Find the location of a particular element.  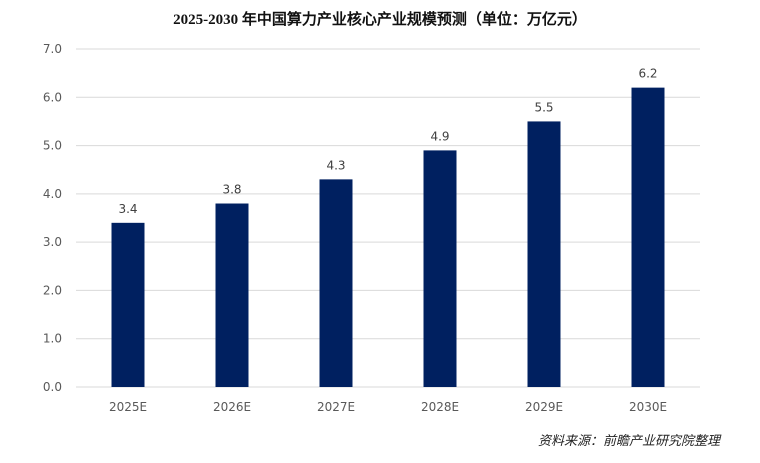

x-axis-ticks: 2025E 2026E 2027E 2028E 2029E 2030E is located at coordinates (388, 407).